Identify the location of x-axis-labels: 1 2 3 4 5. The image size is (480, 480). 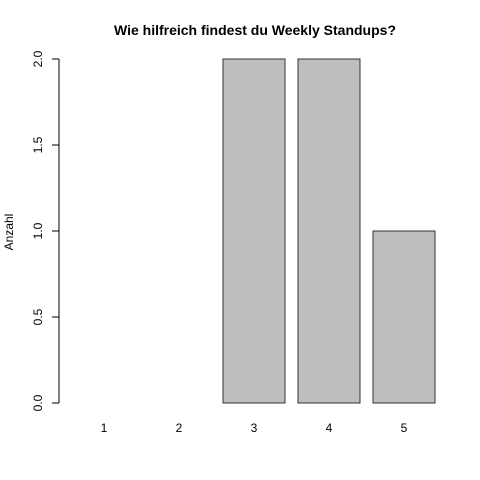
(254, 428).